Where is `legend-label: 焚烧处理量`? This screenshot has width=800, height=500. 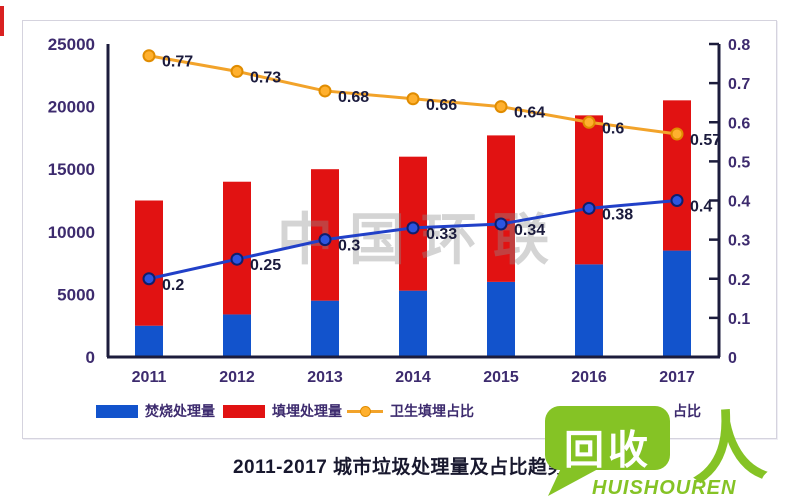 legend-label: 焚烧处理量 is located at coordinates (180, 411).